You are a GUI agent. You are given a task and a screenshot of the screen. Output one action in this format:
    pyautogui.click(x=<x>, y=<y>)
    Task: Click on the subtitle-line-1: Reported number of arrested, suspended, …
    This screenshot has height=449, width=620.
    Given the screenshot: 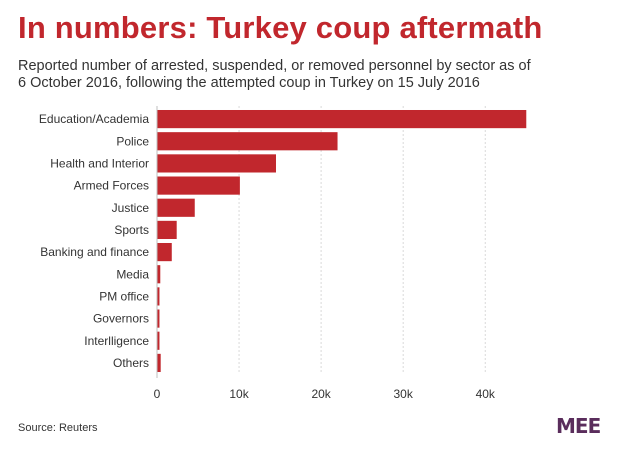 What is the action you would take?
    pyautogui.click(x=274, y=66)
    